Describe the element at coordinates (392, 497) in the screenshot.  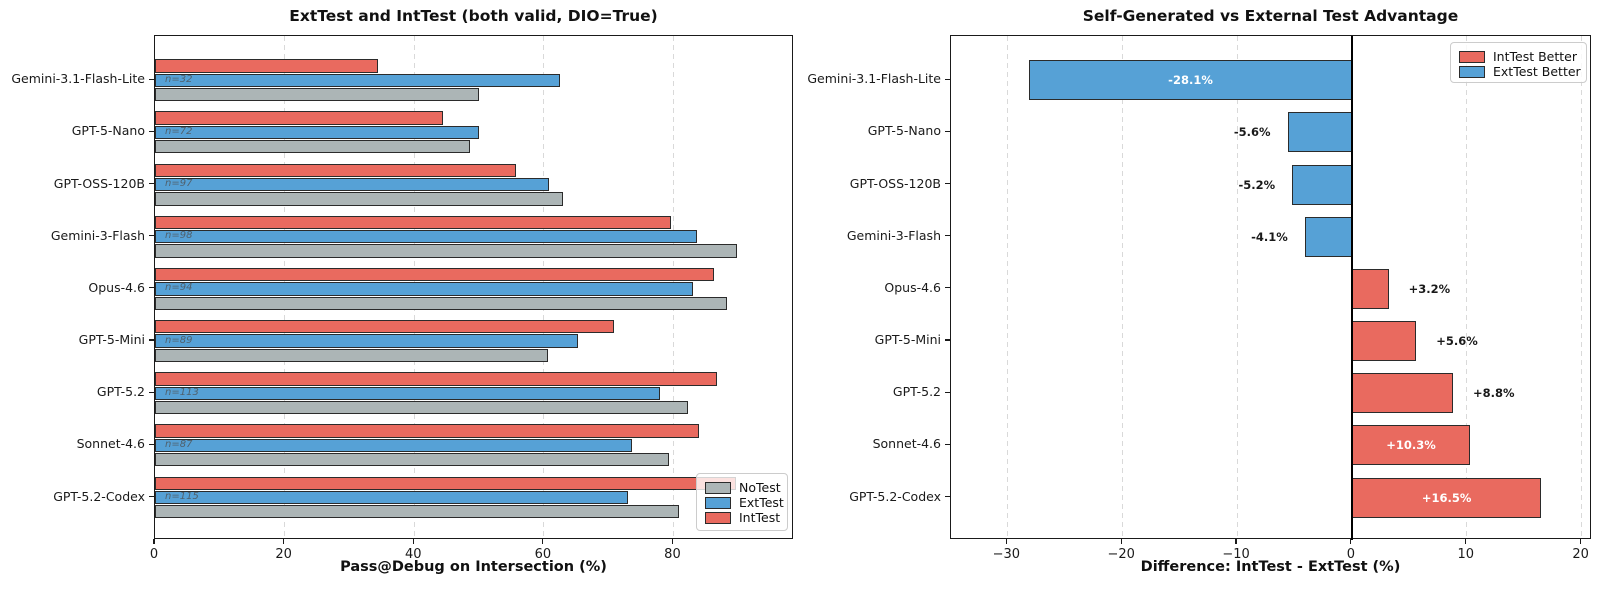
I see `exttest-bar-gpt-5-2-codex` at that location.